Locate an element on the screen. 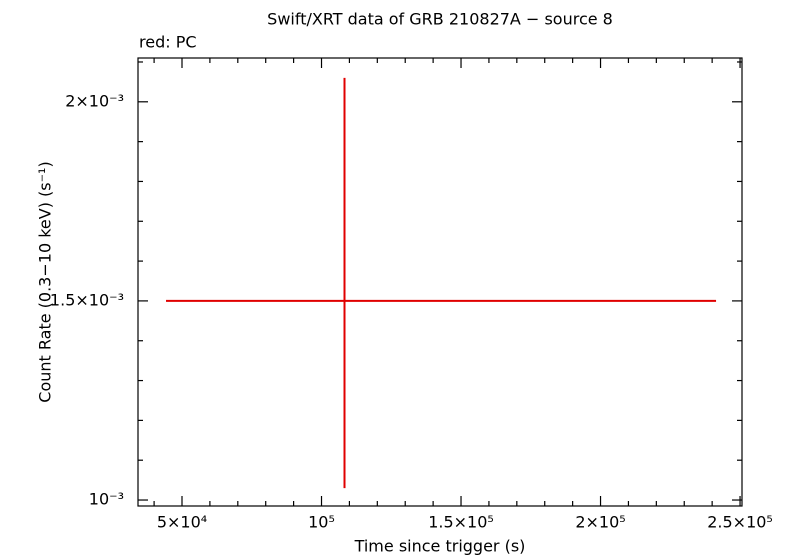 This screenshot has height=558, width=790. y-tick-label: 1.5×10⁻³ is located at coordinates (87, 299).